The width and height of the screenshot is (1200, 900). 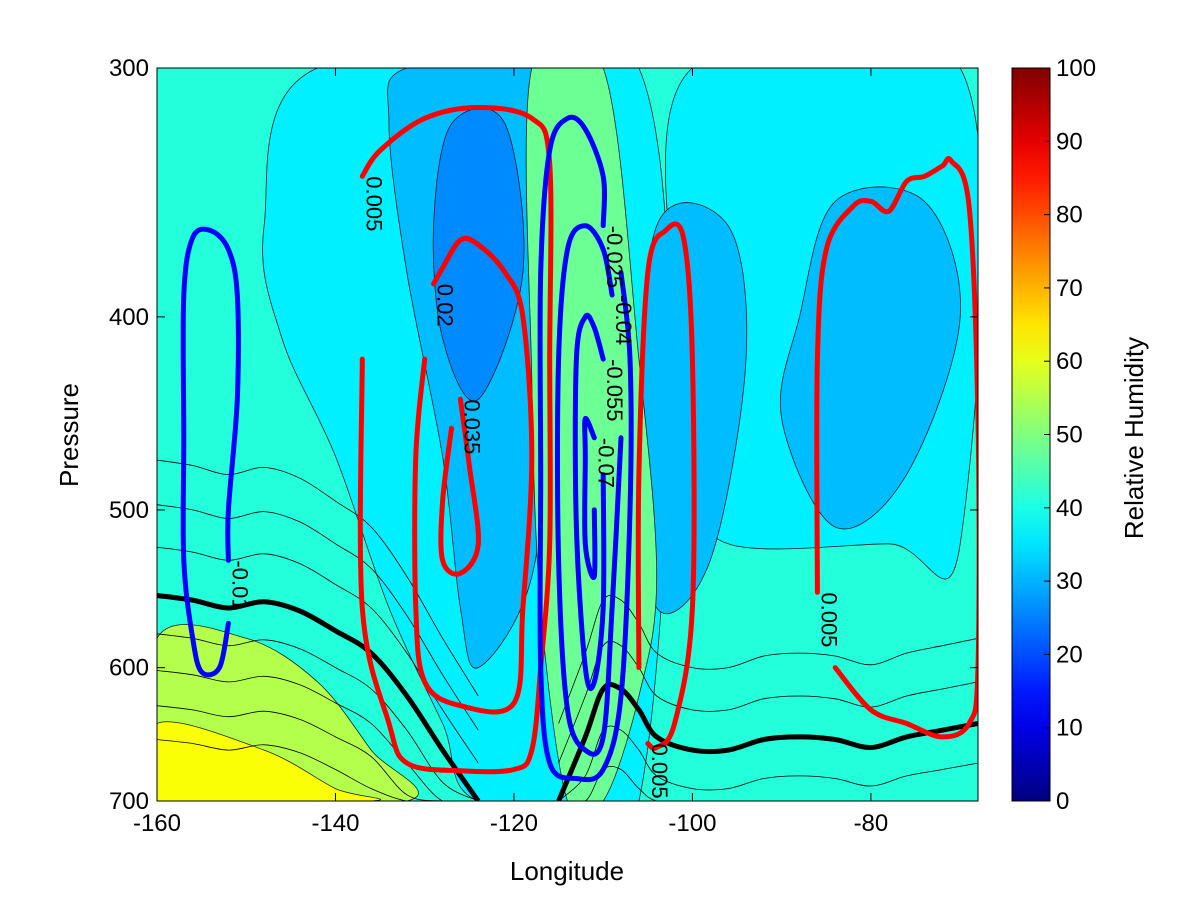 I want to click on positive-contour-label-2: 0.035, so click(x=471, y=426).